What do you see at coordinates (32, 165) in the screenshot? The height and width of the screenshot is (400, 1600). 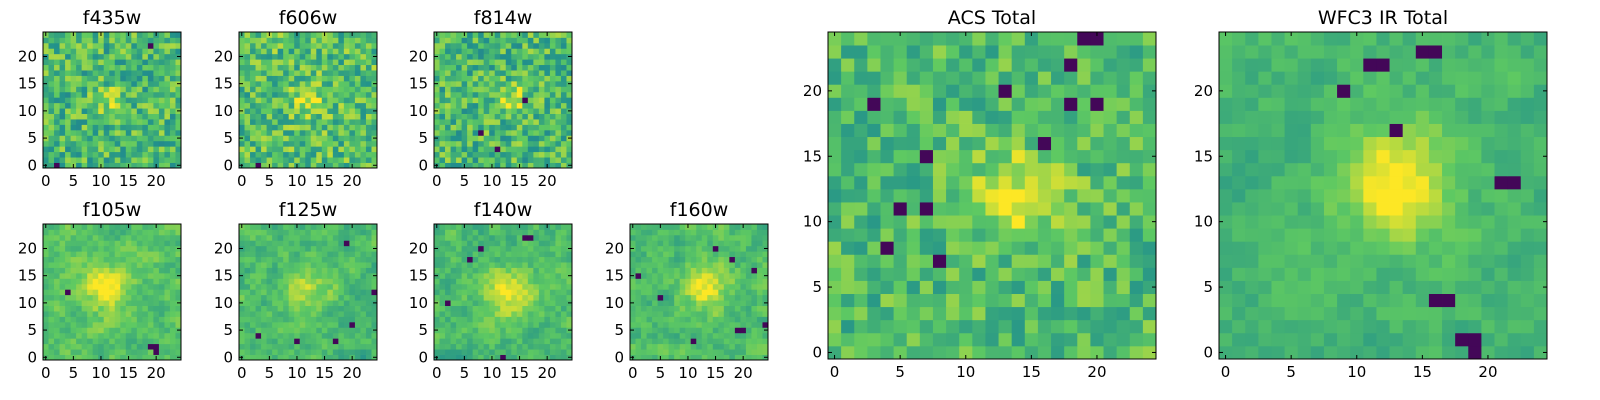 I see `y-tick-label: 0` at bounding box center [32, 165].